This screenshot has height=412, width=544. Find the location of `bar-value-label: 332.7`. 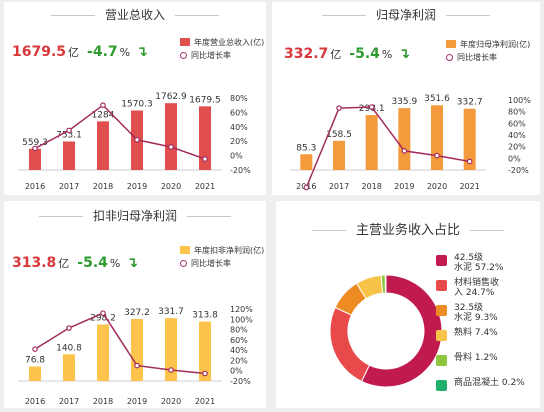

bar-value-label: 332.7 is located at coordinates (470, 103).